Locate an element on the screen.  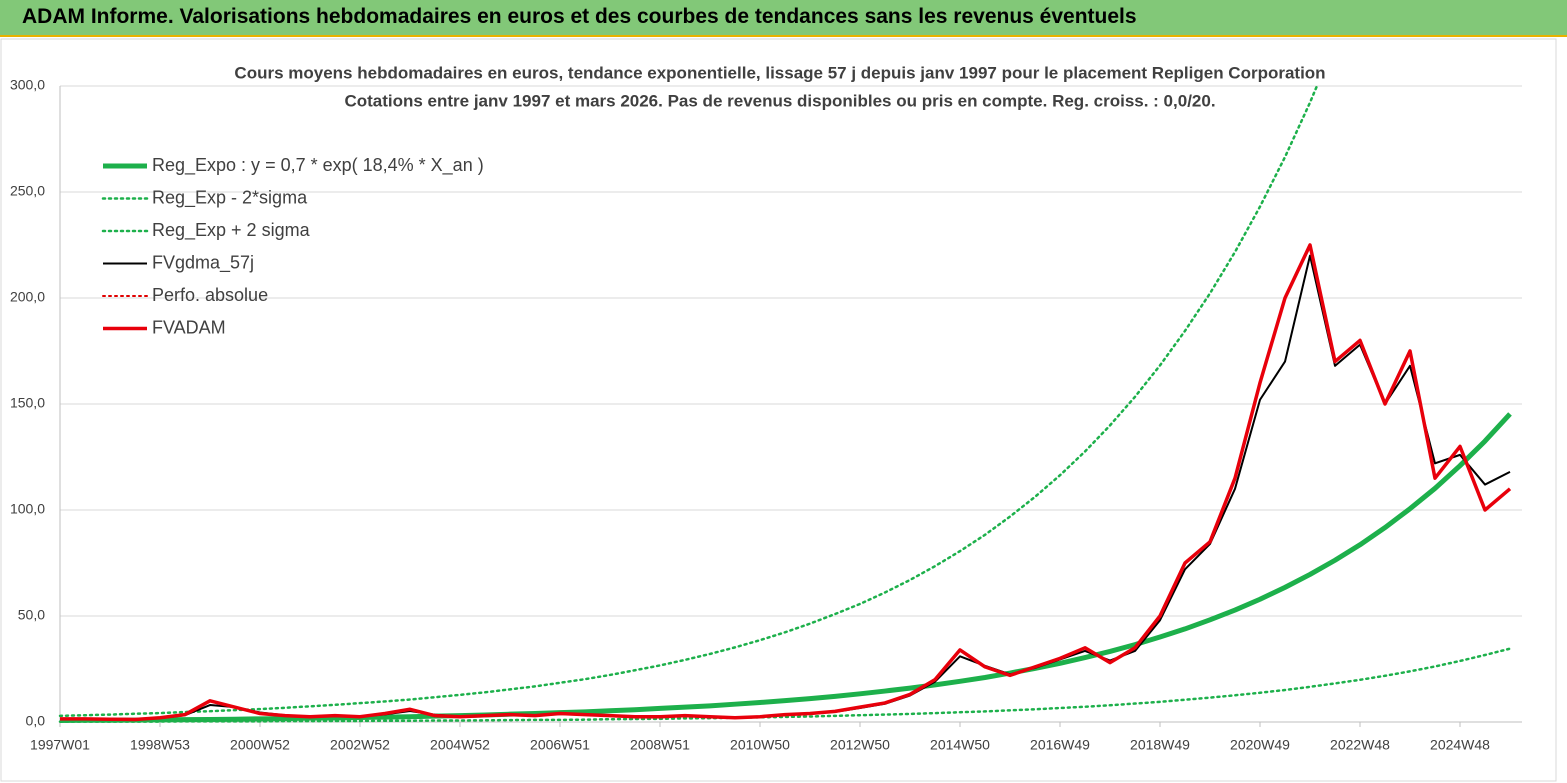
x-tick-label: 2022W48 is located at coordinates (1360, 745).